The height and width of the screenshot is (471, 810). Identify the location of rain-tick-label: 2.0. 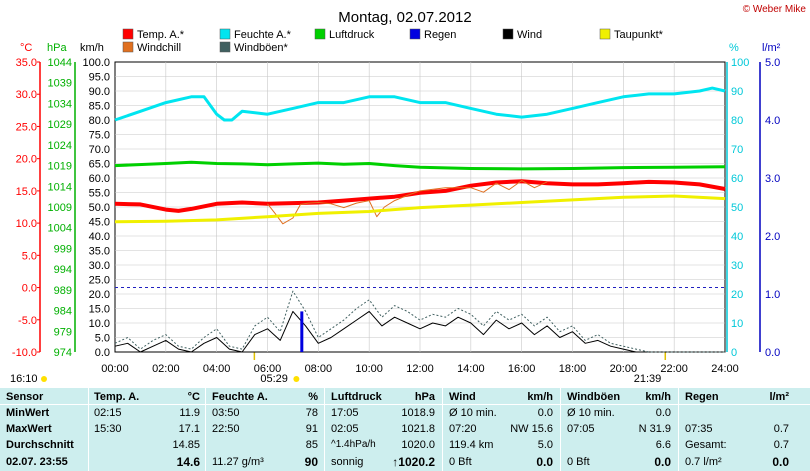
(772, 237).